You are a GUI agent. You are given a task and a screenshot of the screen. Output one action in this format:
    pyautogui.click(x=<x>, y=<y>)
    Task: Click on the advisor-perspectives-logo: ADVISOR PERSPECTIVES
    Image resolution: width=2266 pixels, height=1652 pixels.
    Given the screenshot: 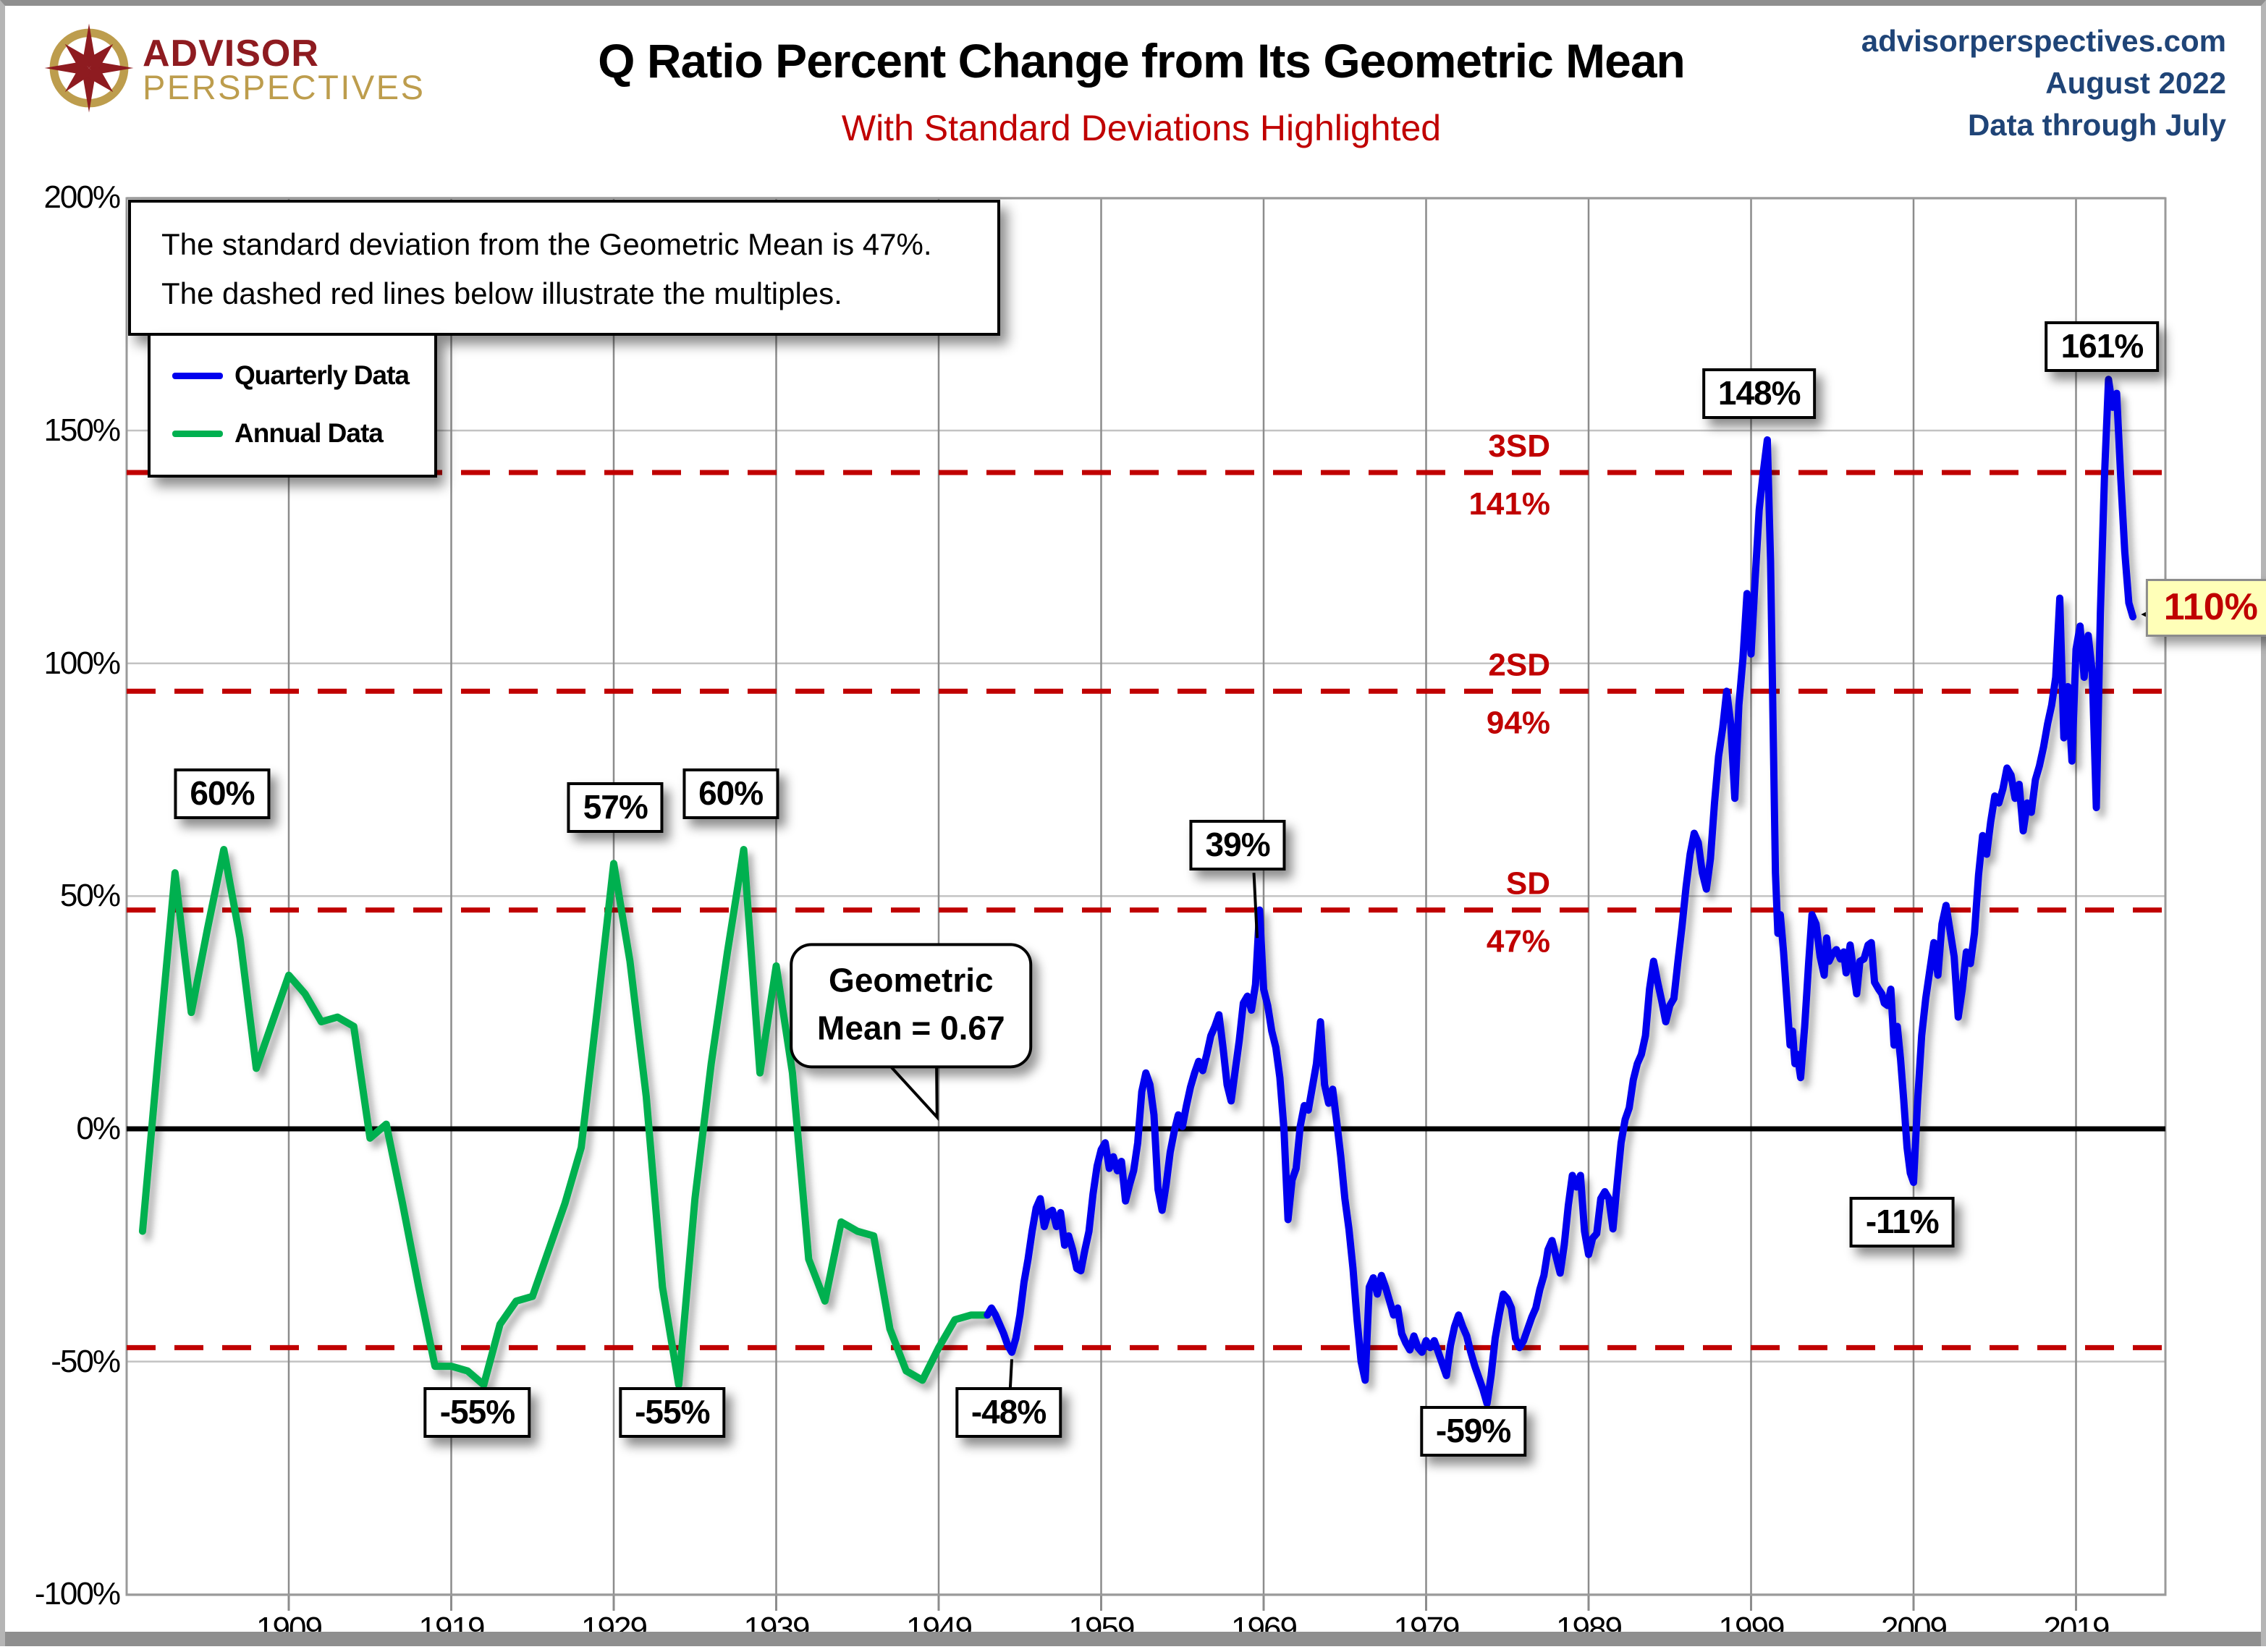 What is the action you would take?
    pyautogui.click(x=234, y=68)
    